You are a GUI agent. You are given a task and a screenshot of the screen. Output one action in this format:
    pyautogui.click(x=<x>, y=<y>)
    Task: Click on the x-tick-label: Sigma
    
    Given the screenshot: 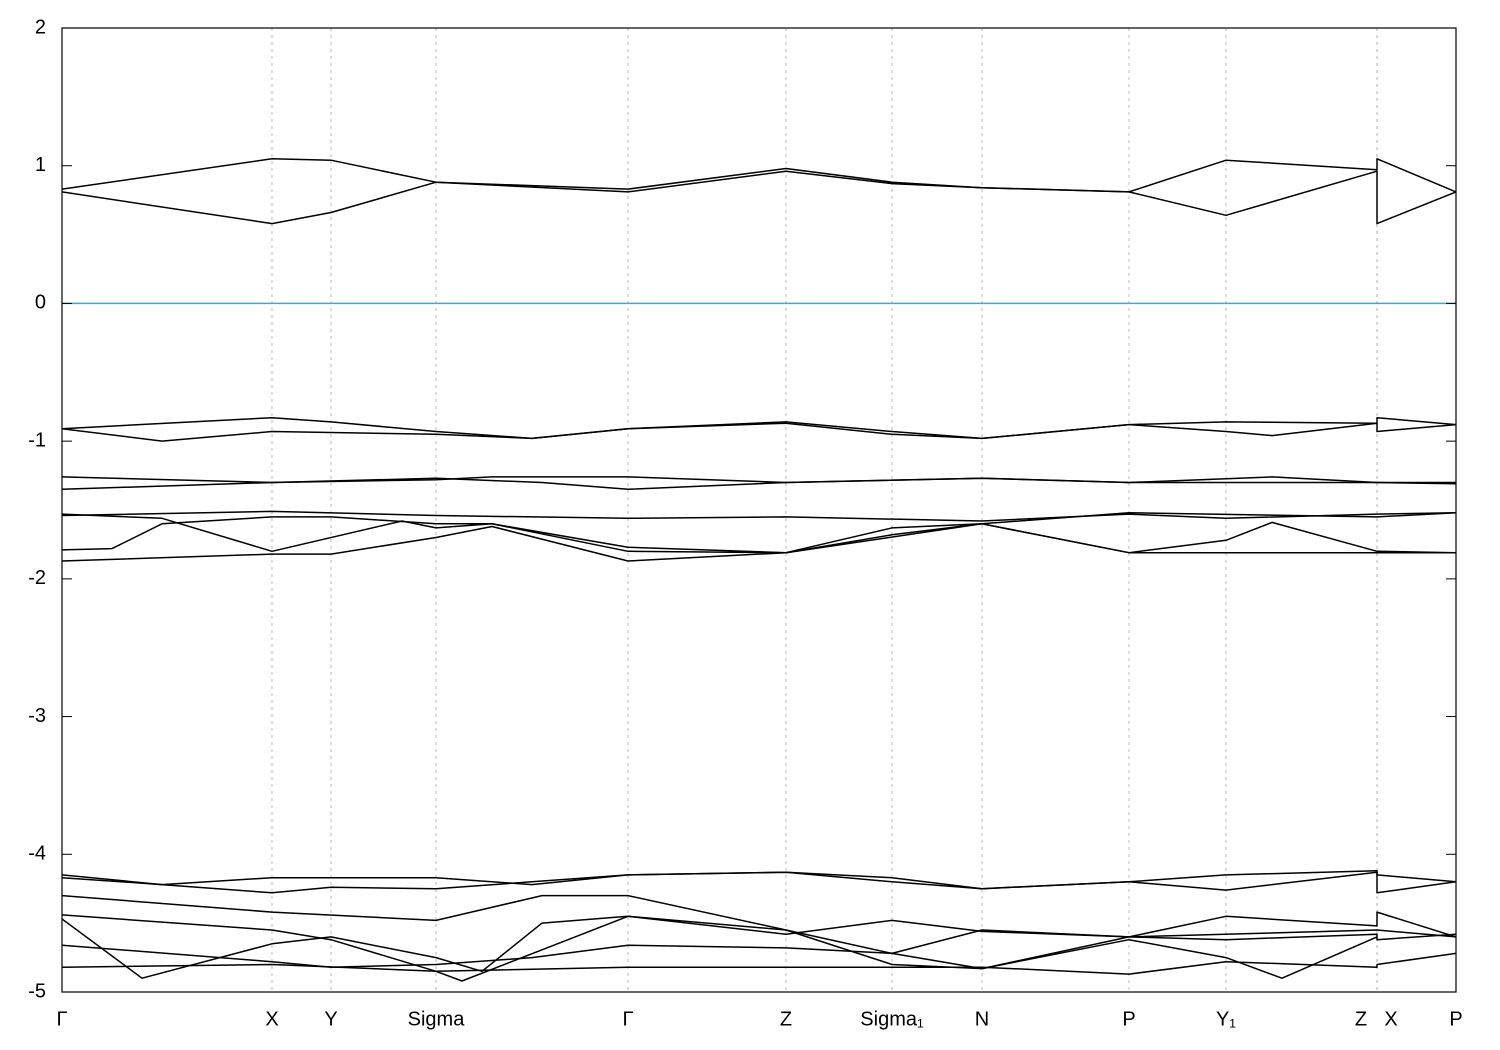 What is the action you would take?
    pyautogui.click(x=437, y=1019)
    